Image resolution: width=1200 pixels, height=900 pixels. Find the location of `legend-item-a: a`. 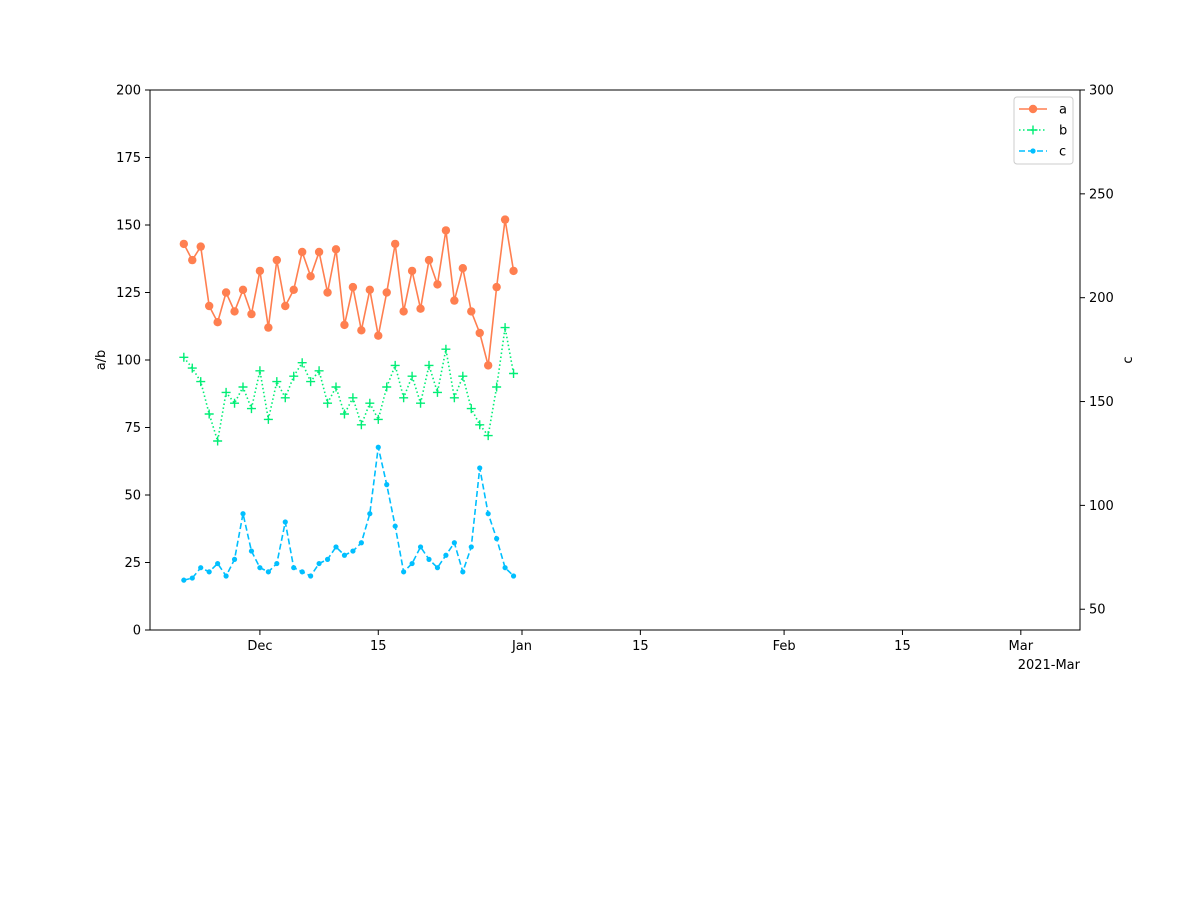

legend-item-a: a is located at coordinates (1043, 110).